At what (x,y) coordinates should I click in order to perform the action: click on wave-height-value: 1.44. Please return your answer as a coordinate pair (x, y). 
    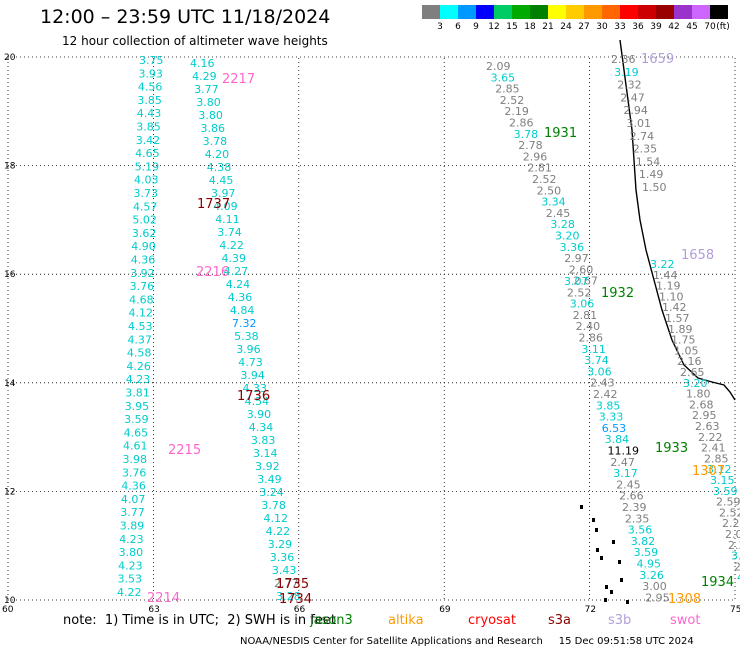
    Looking at the image, I should click on (665, 275).